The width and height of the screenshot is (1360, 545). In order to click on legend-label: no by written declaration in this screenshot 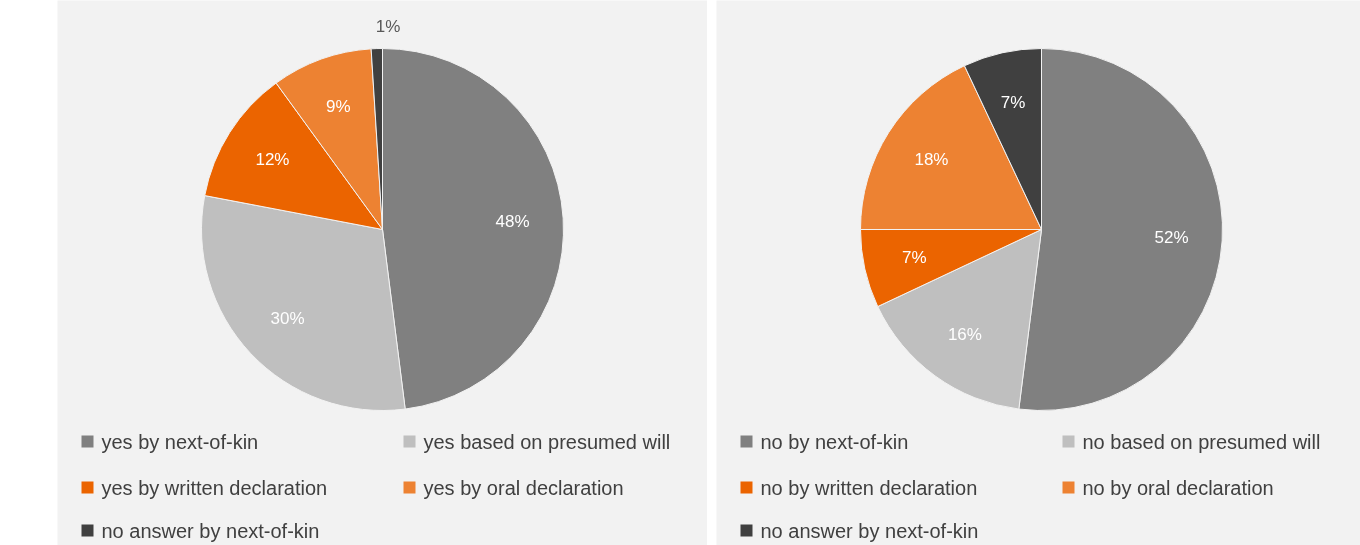, I will do `click(869, 487)`.